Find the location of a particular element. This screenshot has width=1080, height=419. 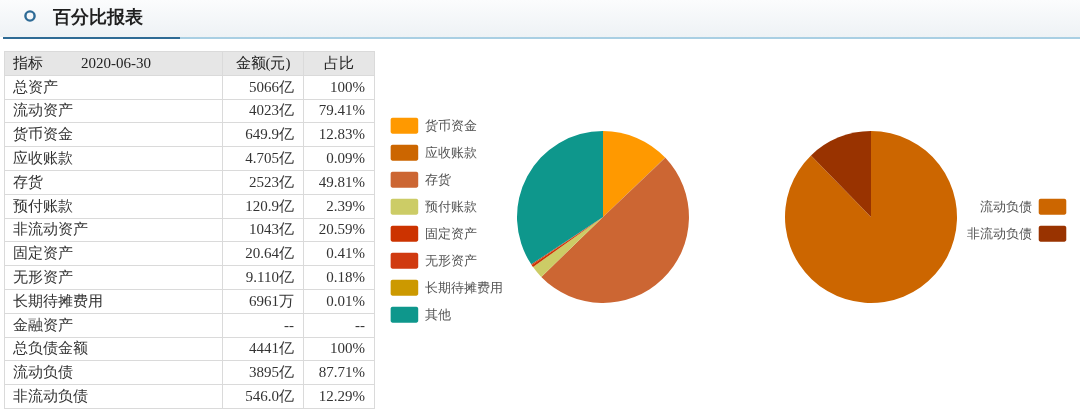

text: 20.59% is located at coordinates (341, 229).